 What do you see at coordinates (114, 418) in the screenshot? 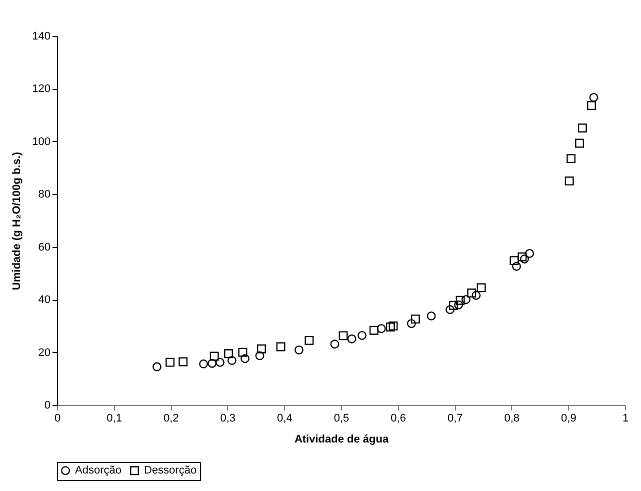
I see `x-tick-label: 0,1` at bounding box center [114, 418].